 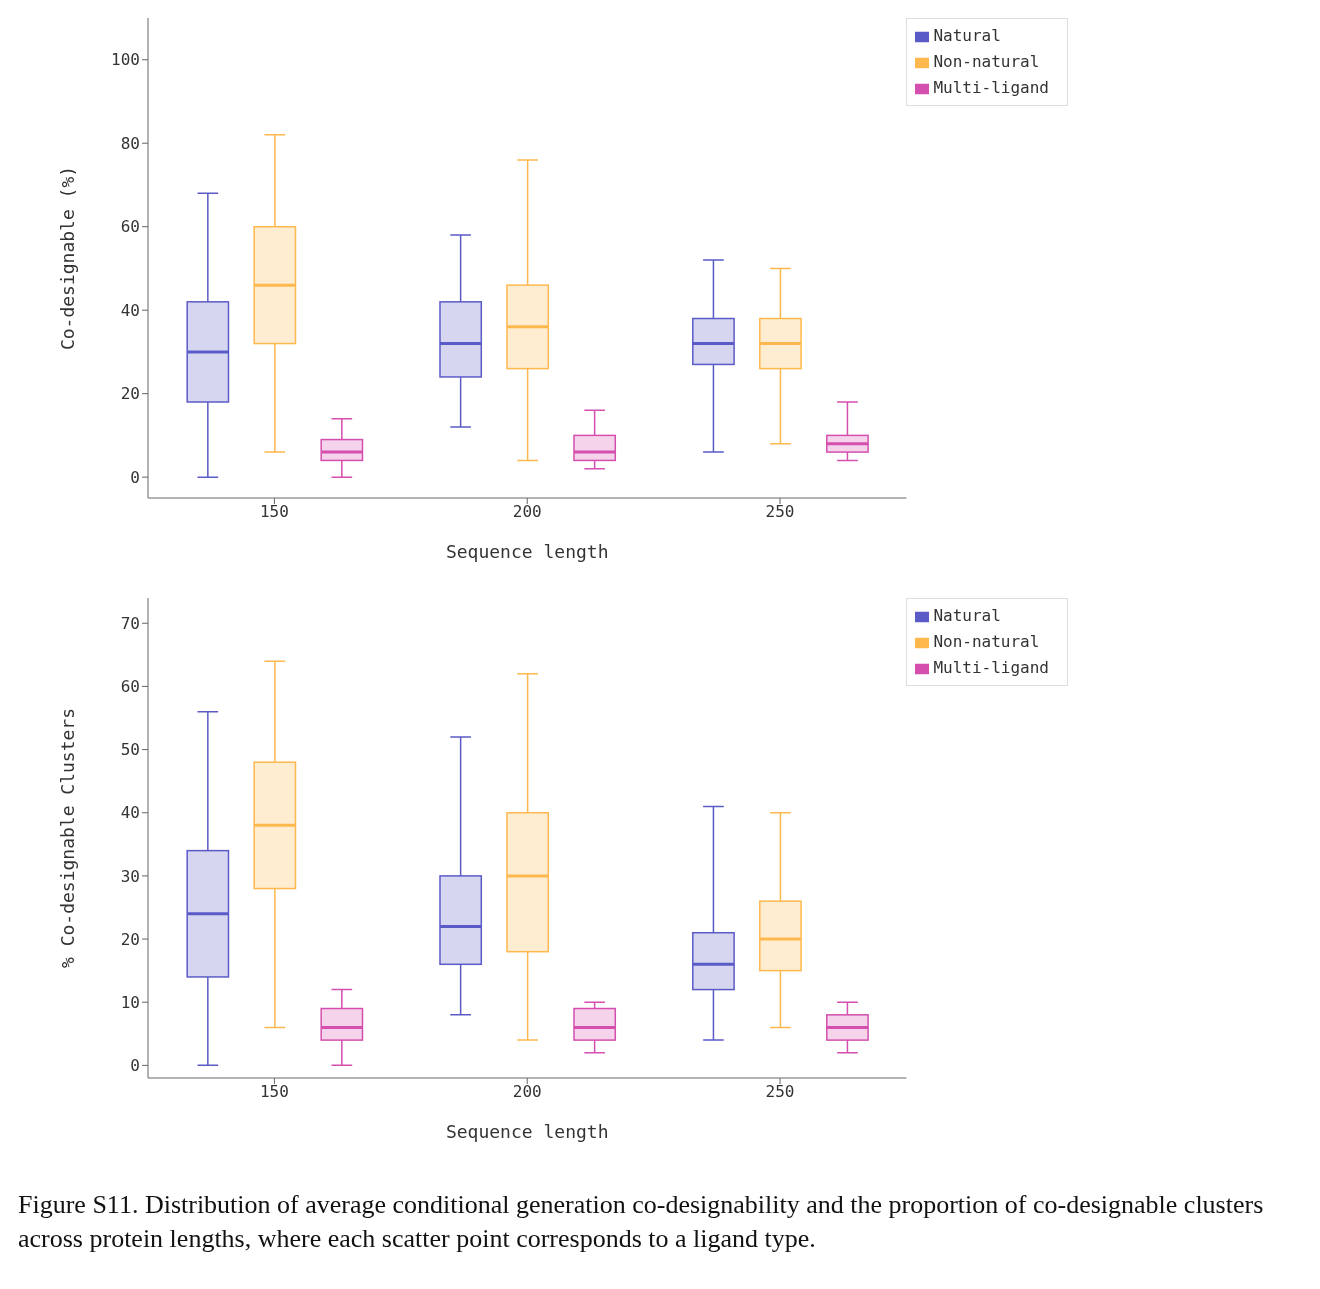 I want to click on y-tick-label: 50, so click(x=130, y=750).